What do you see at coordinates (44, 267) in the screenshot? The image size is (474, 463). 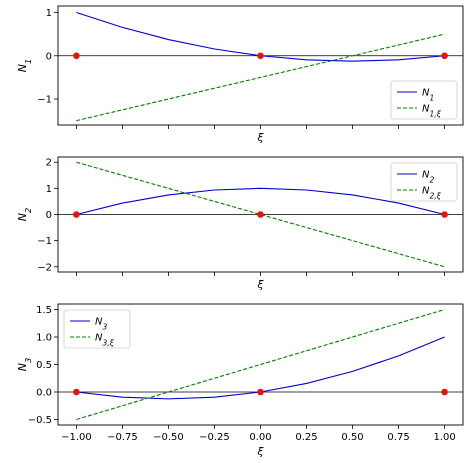 I see `y-tick-label: −2` at bounding box center [44, 267].